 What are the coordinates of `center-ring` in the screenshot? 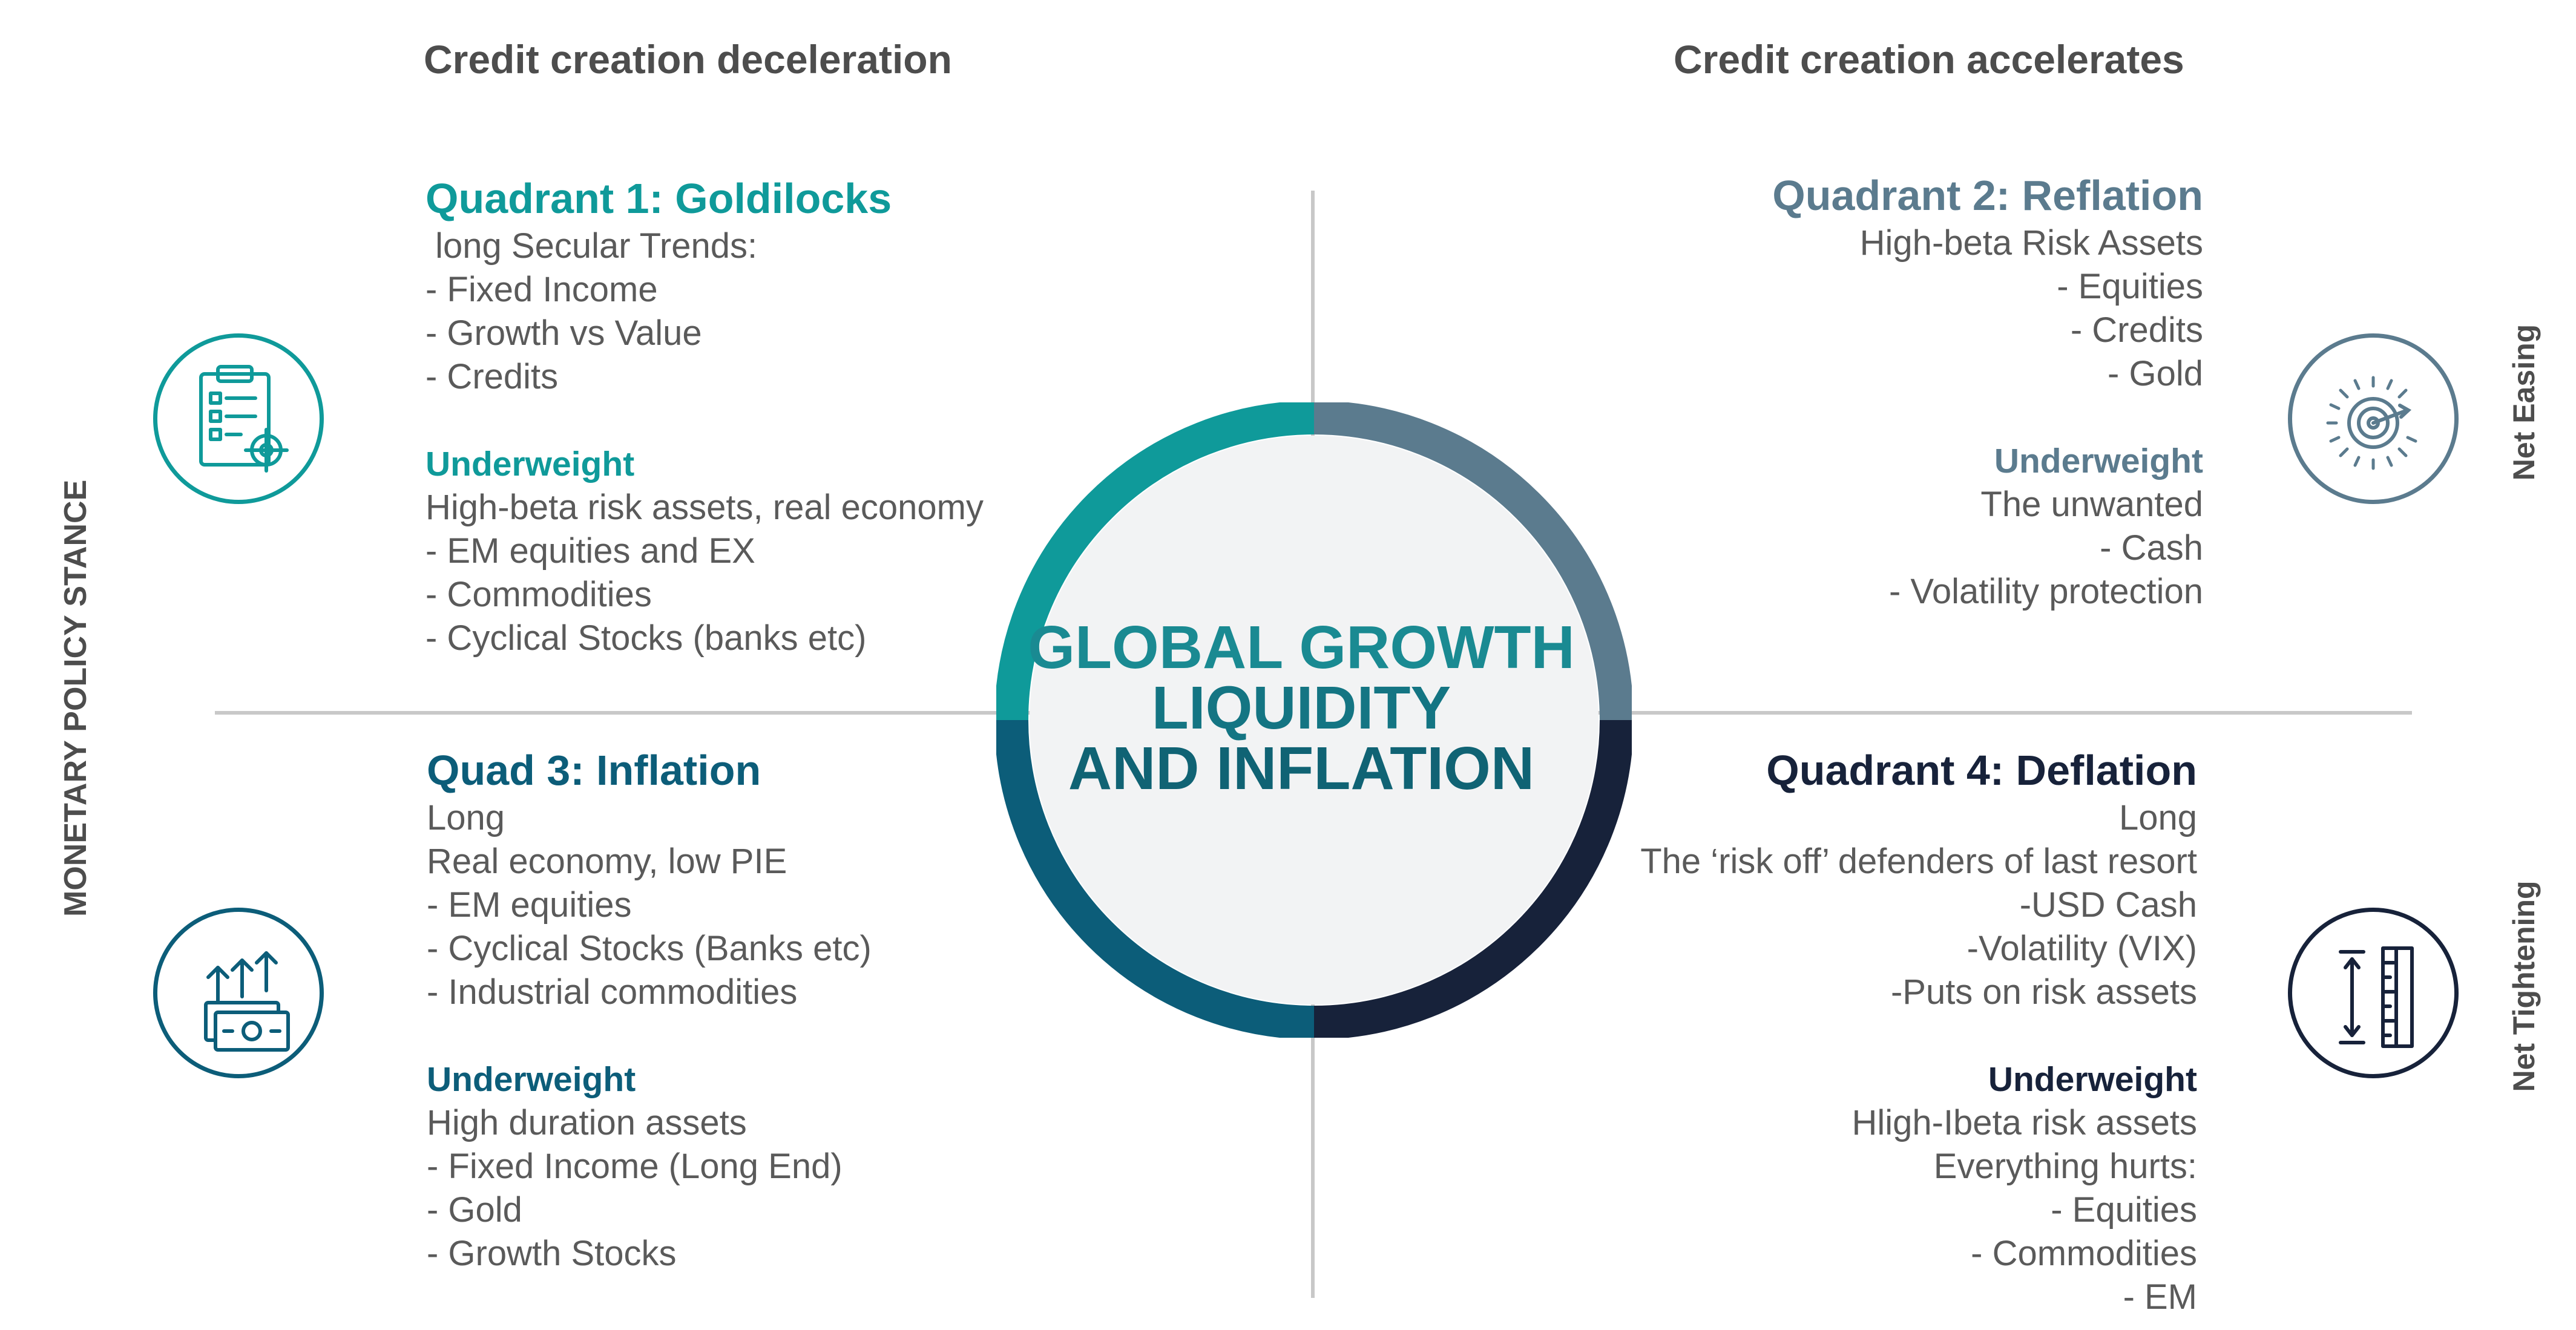 It's located at (1314, 720).